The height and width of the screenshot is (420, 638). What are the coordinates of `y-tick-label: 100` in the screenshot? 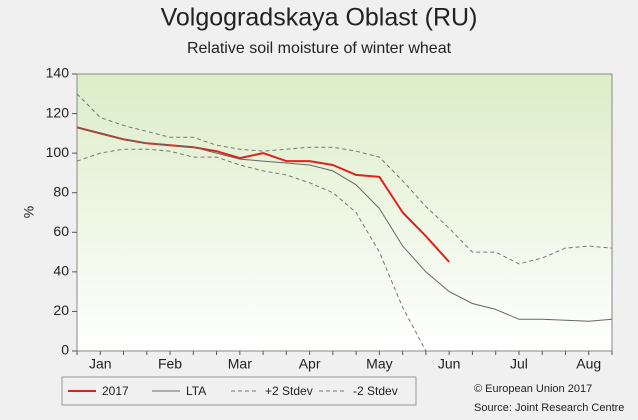 It's located at (58, 152).